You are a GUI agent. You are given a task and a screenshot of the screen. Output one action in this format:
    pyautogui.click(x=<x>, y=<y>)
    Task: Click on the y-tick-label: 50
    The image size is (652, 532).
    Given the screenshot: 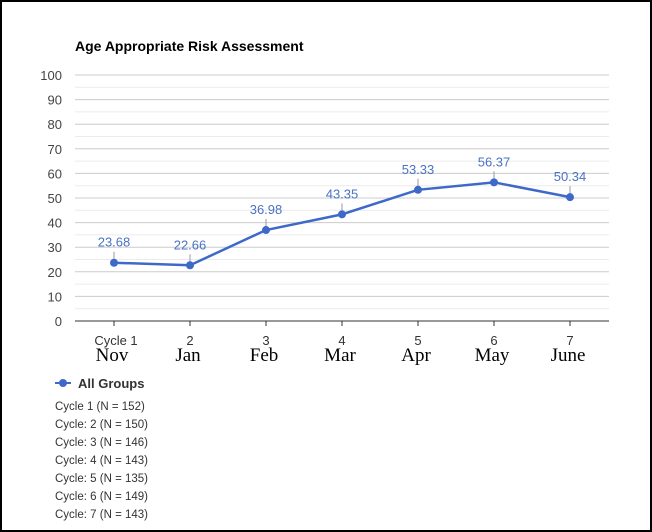 What is the action you would take?
    pyautogui.click(x=55, y=198)
    